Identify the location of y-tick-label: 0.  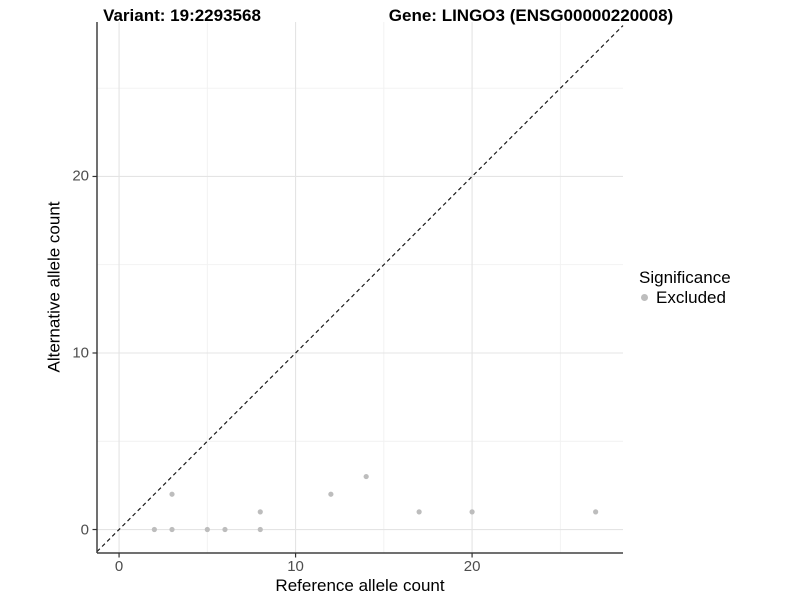
(84, 530).